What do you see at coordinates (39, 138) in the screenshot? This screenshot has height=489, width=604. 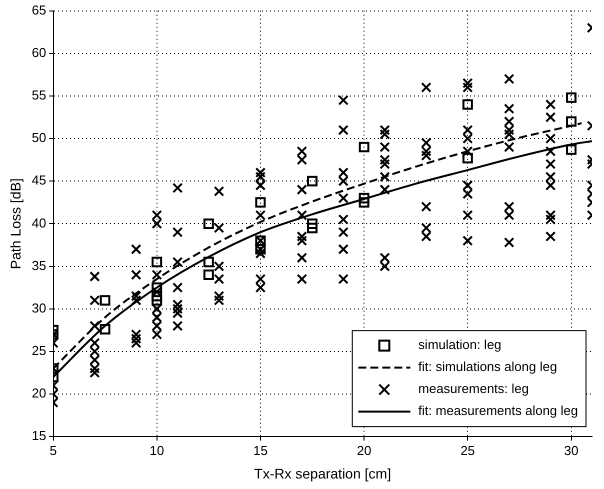 I see `y-tick-label: 50` at bounding box center [39, 138].